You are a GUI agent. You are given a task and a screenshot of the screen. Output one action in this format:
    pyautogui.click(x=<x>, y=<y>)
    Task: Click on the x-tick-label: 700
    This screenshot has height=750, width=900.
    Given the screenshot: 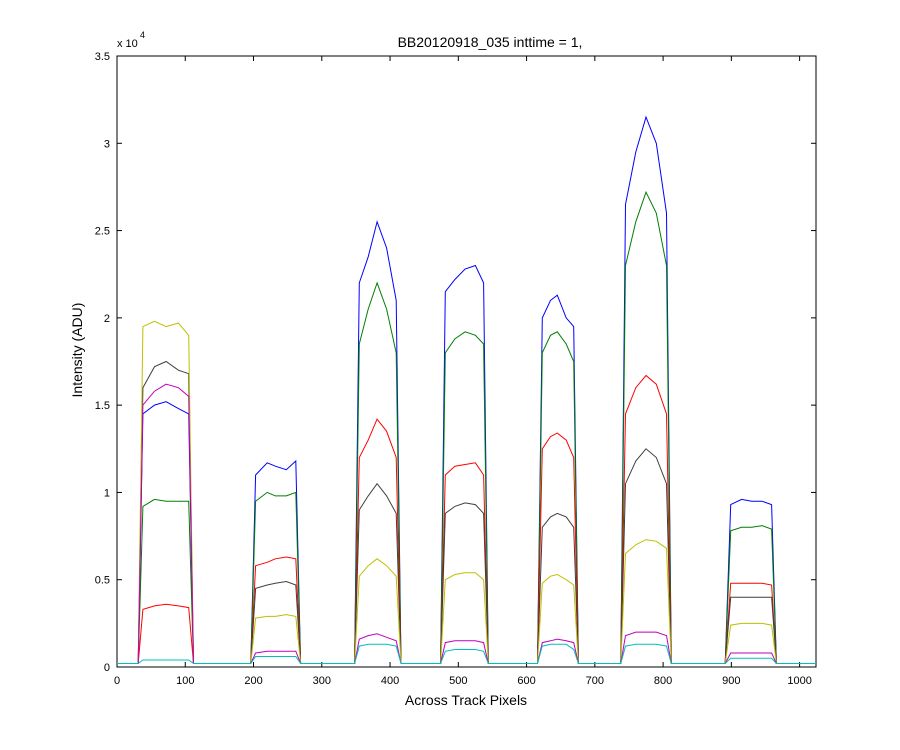 What is the action you would take?
    pyautogui.click(x=595, y=681)
    